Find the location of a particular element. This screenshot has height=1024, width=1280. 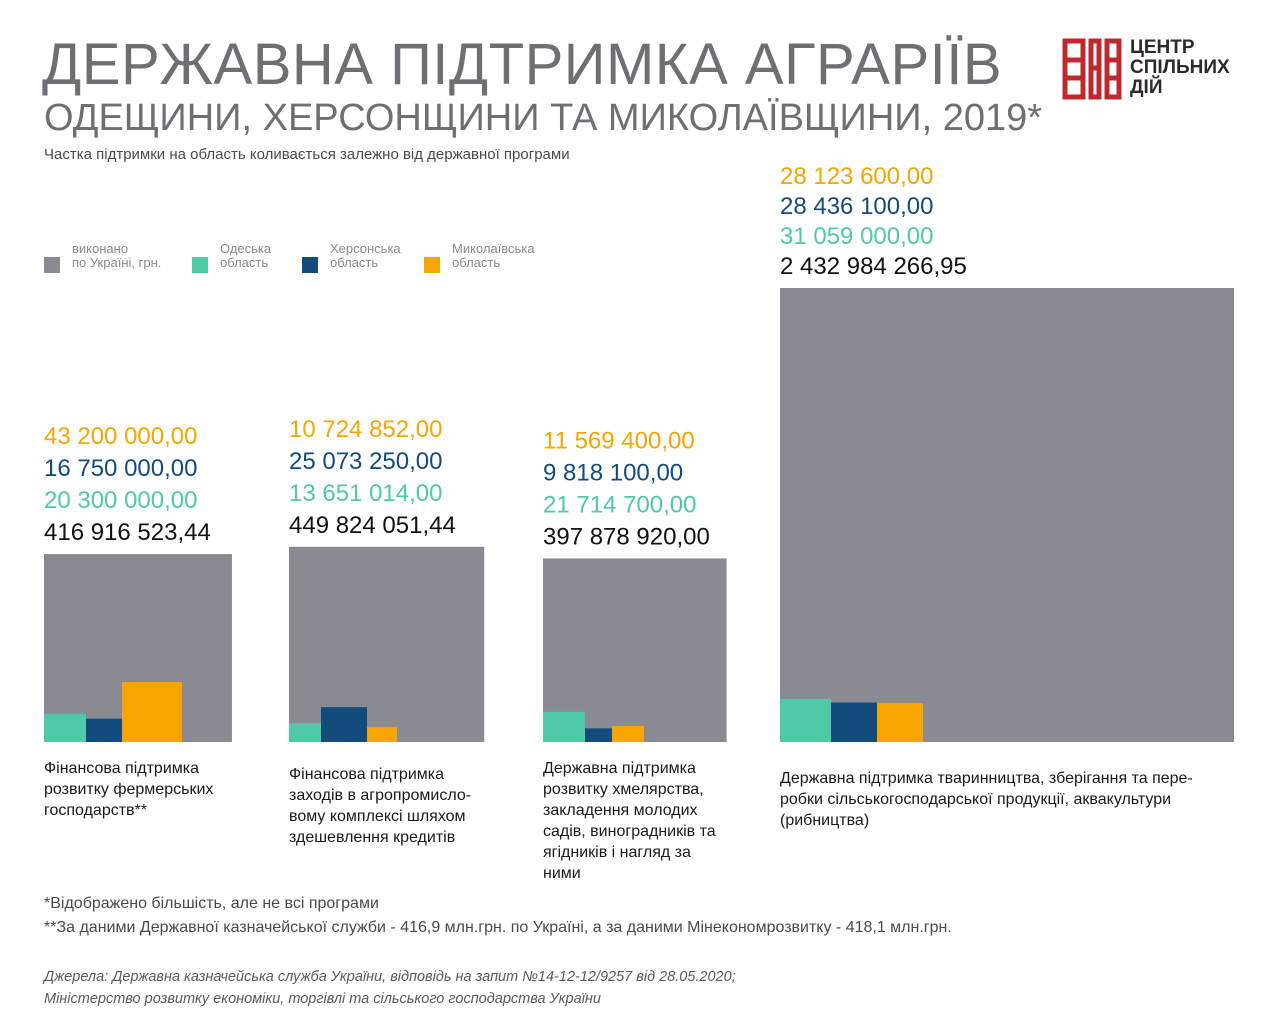

legend-label-line: Херсонська is located at coordinates (365, 248).